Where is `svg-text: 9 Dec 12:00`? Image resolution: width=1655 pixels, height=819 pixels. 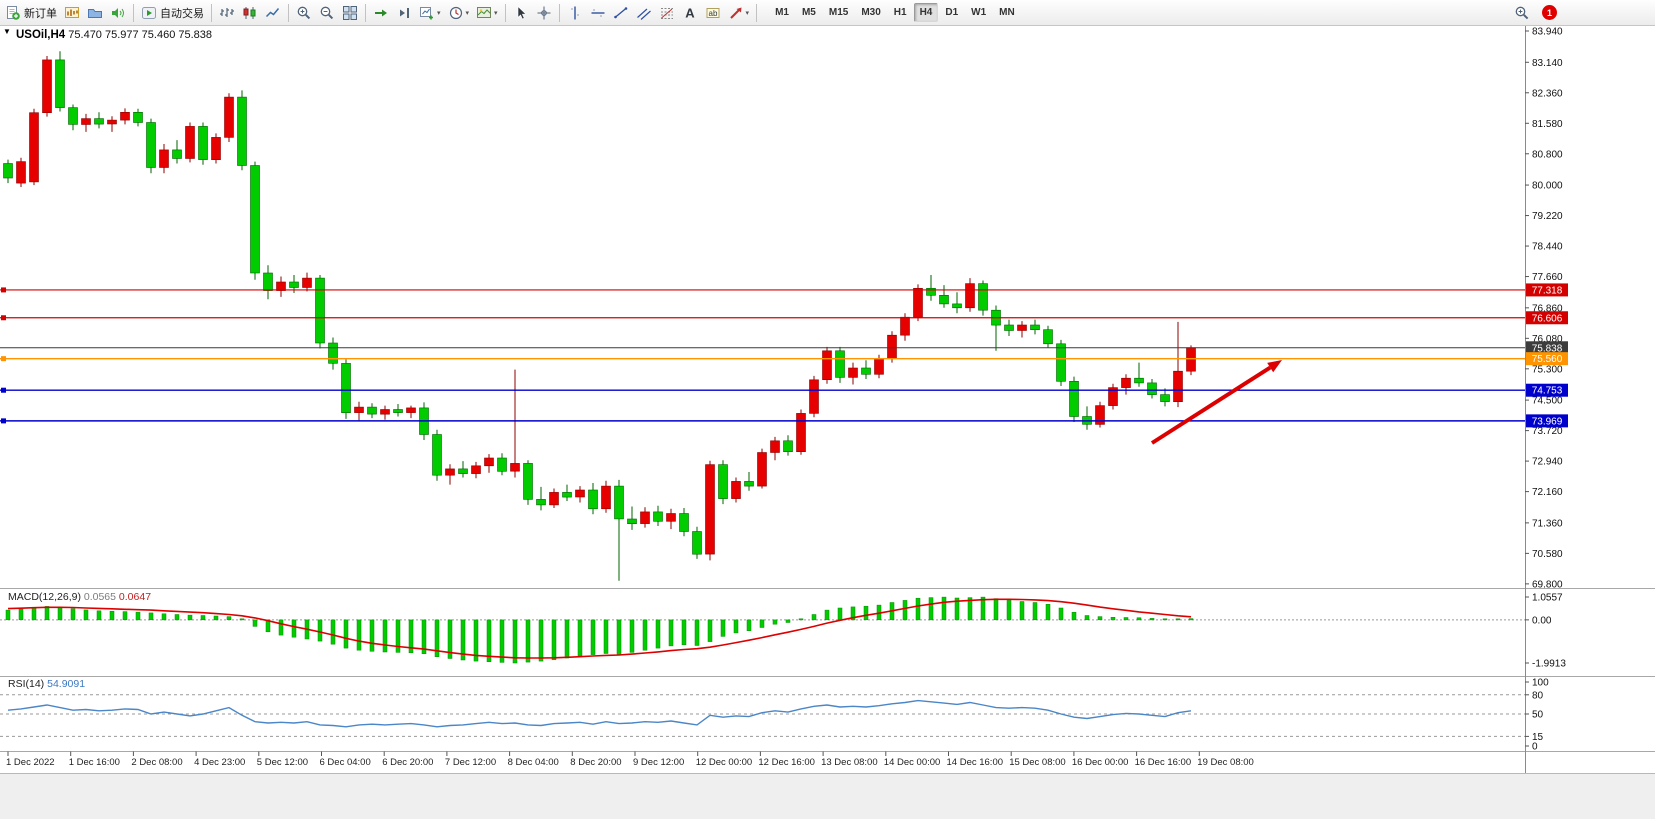
svg-text: 9 Dec 12:00 is located at coordinates (658, 762).